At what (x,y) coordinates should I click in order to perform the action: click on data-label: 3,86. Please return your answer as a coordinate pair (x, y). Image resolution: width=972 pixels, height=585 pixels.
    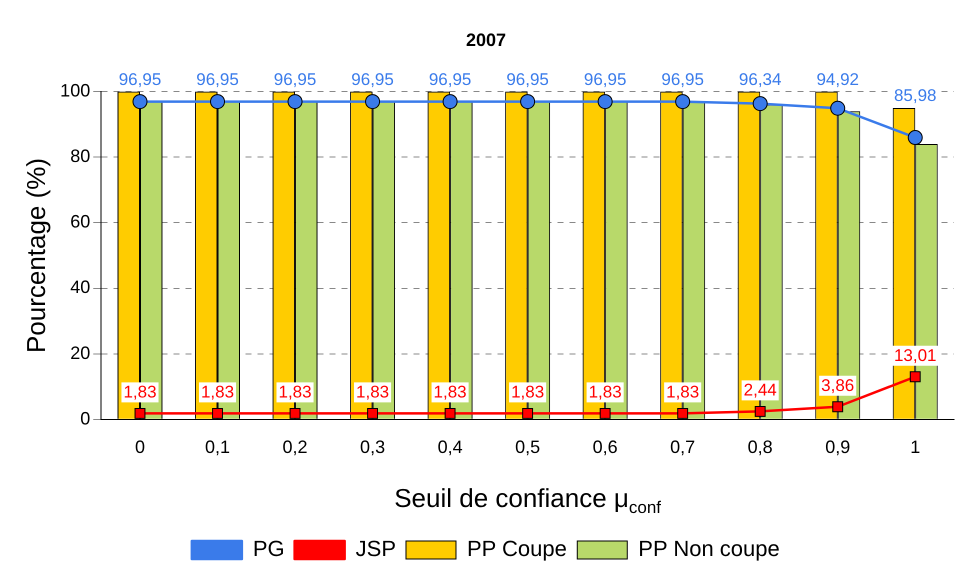
    Looking at the image, I should click on (837, 385).